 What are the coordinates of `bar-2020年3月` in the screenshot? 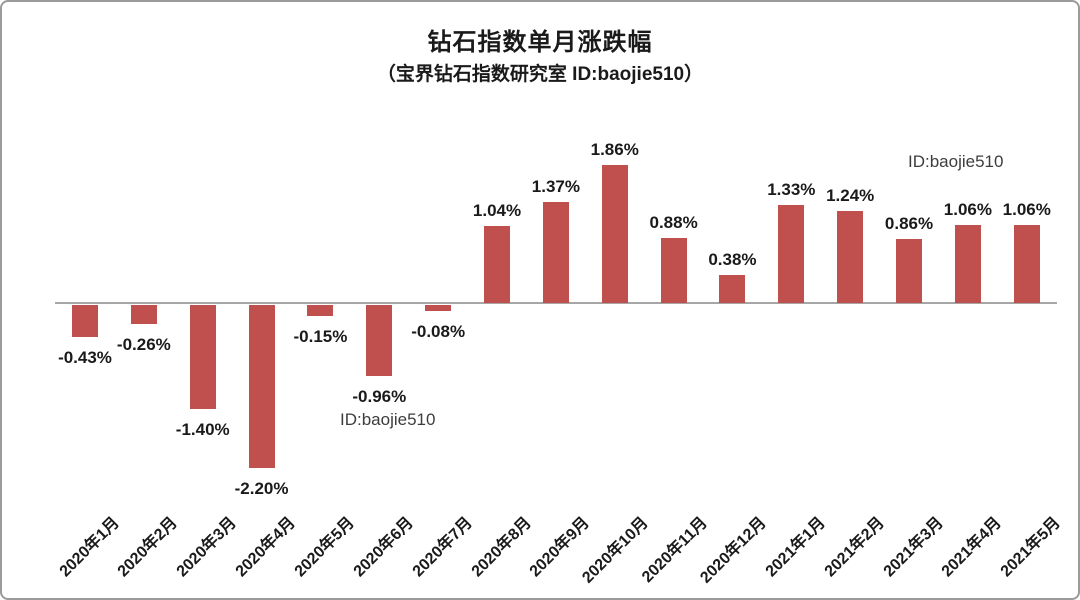 It's located at (202, 357).